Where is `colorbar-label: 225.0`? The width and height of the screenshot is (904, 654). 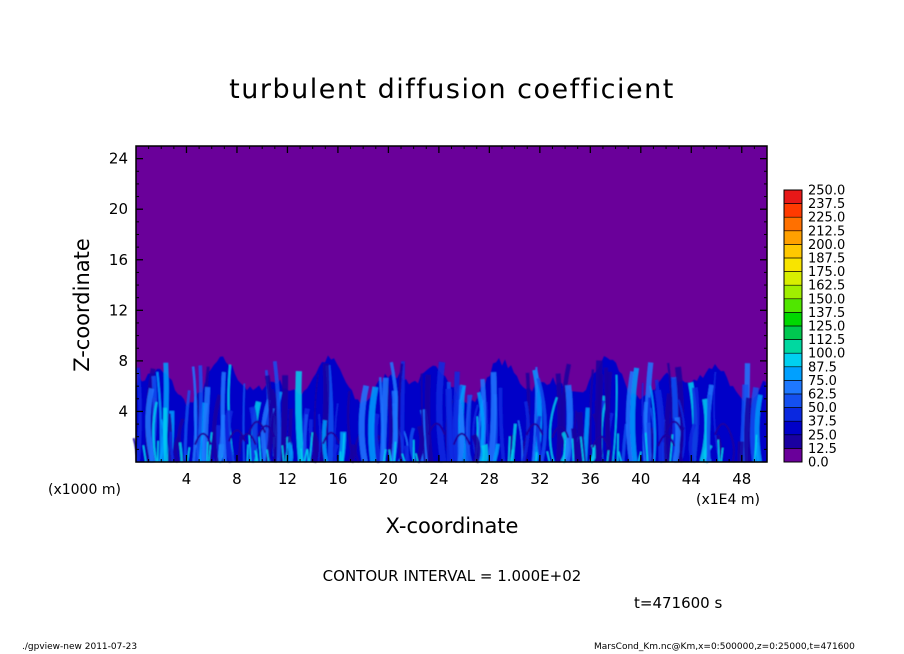 colorbar-label: 225.0 is located at coordinates (826, 218).